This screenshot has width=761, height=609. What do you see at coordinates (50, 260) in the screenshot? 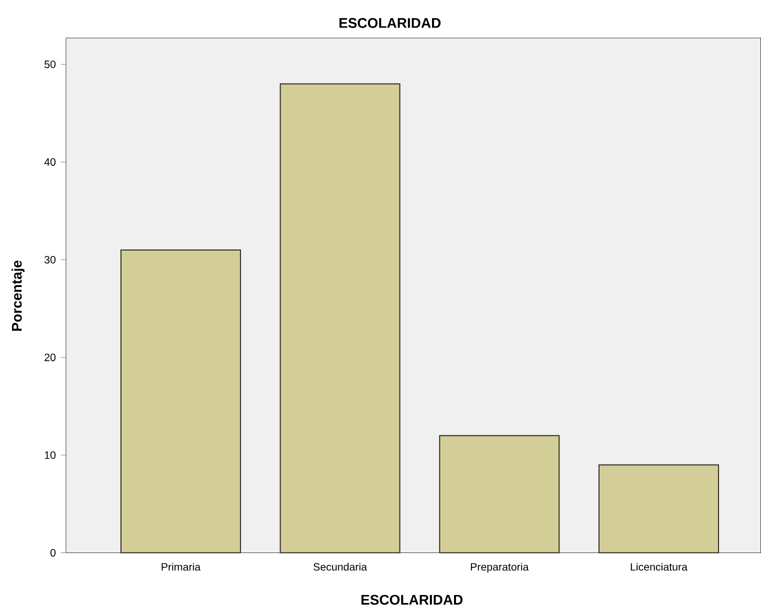
I see `y-tick-label: 30` at bounding box center [50, 260].